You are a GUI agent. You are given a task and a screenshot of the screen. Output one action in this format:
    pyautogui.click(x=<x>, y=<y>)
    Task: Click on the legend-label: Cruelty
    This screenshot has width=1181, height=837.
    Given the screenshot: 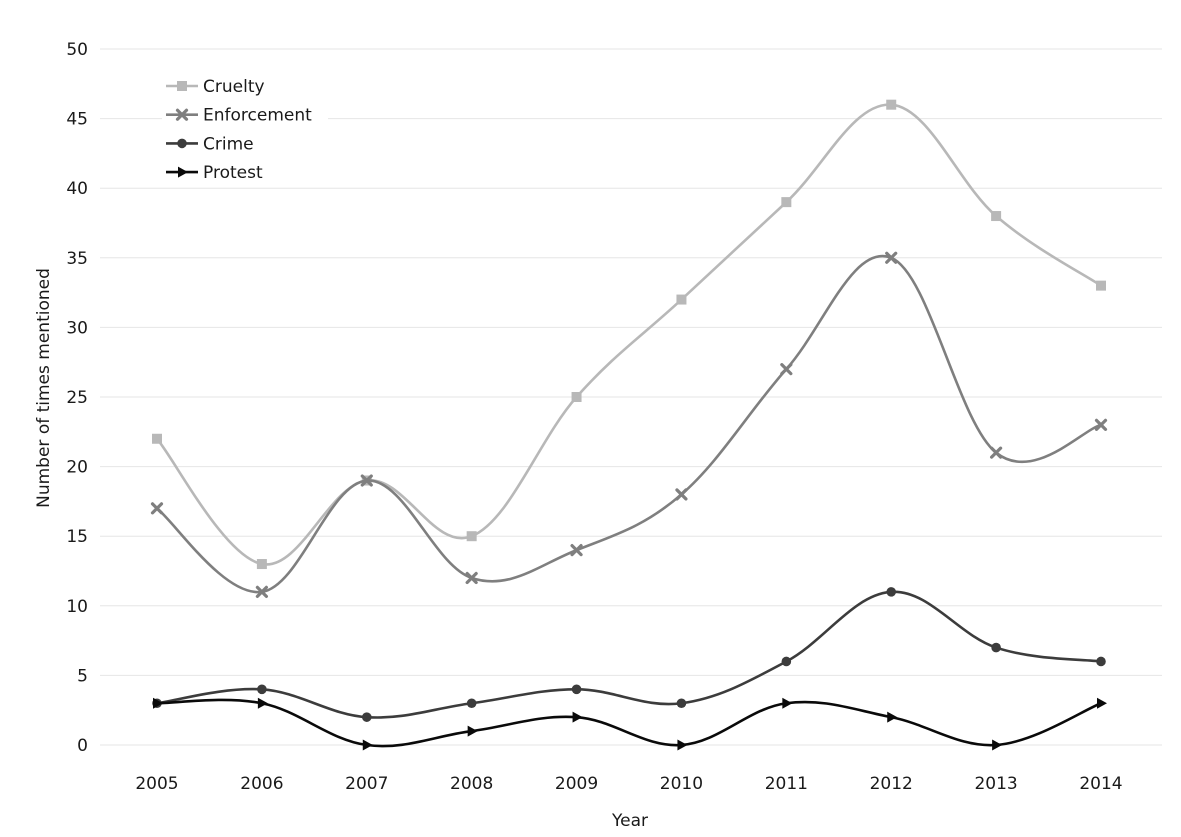 What is the action you would take?
    pyautogui.click(x=234, y=87)
    